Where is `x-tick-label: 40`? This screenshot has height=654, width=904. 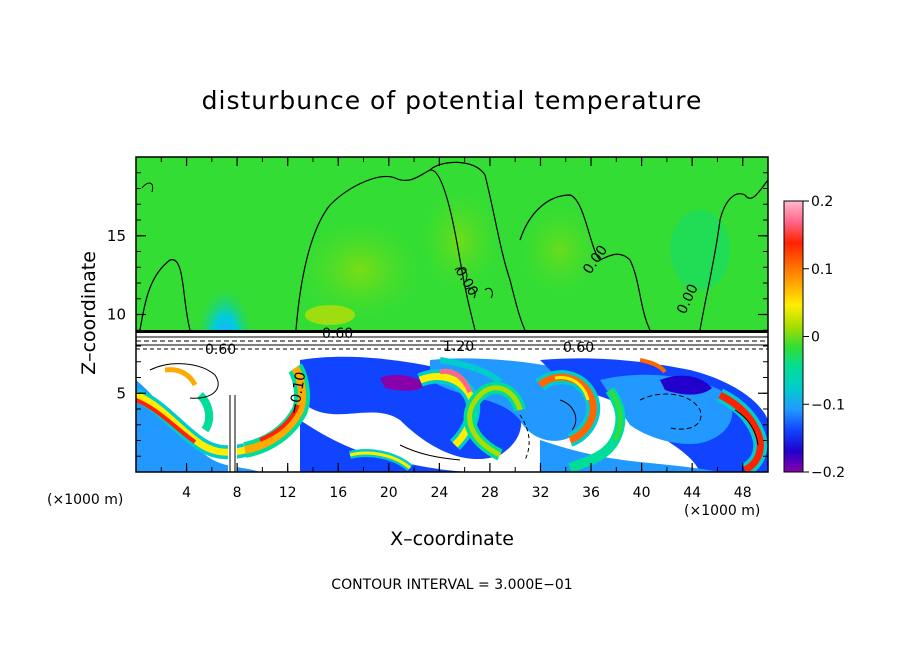 x-tick-label: 40 is located at coordinates (642, 493).